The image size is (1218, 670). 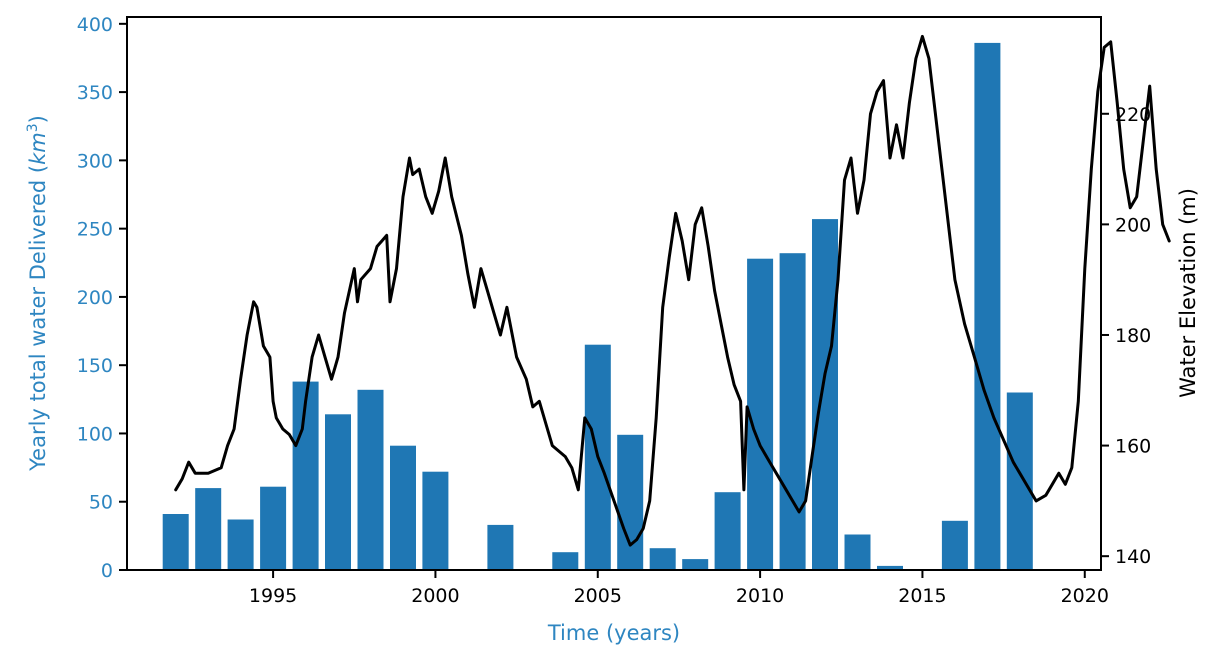 I want to click on right-tick-label-160: 160, so click(x=1133, y=447).